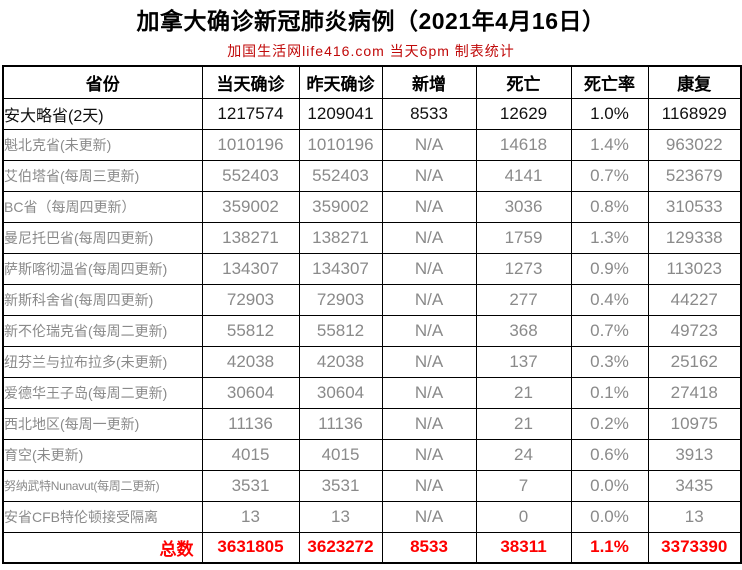 The width and height of the screenshot is (742, 570). Describe the element at coordinates (609, 268) in the screenshot. I see `death-rate-cell: 0.9%` at that location.